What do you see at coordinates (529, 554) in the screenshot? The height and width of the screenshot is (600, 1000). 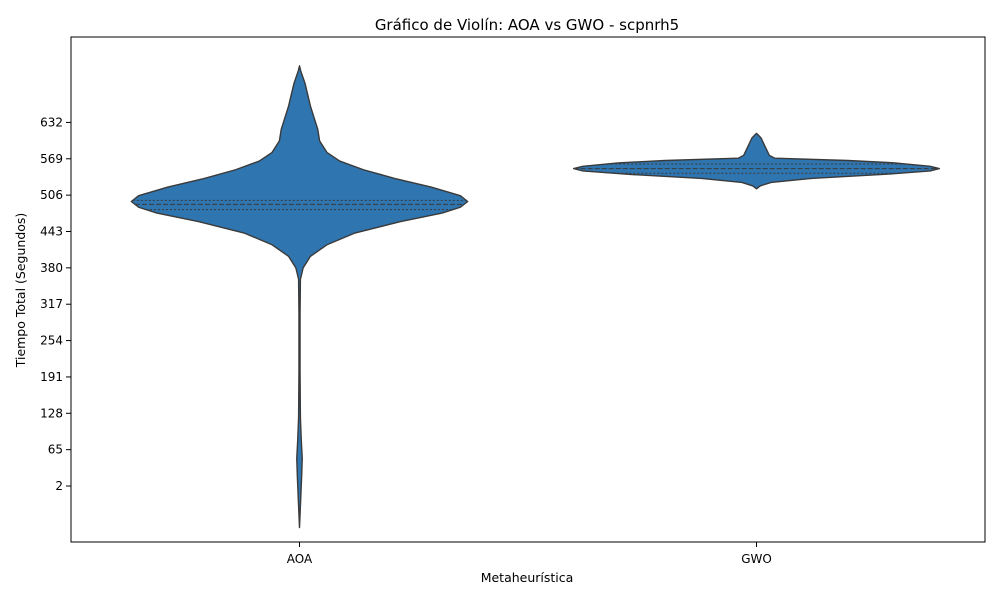 I see `x-axis-ticks: AOA GWO` at bounding box center [529, 554].